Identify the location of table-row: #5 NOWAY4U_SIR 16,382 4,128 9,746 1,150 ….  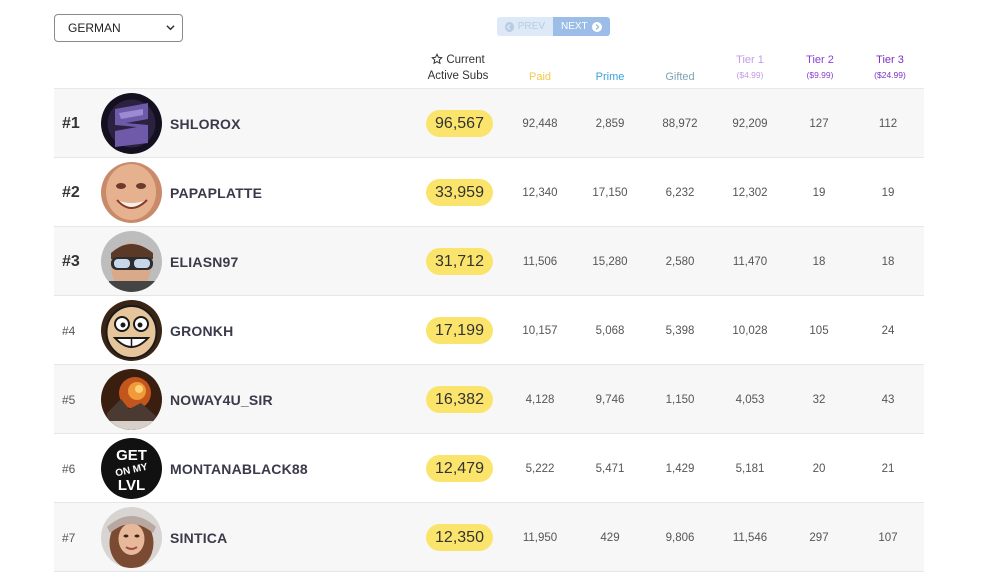
(489, 399).